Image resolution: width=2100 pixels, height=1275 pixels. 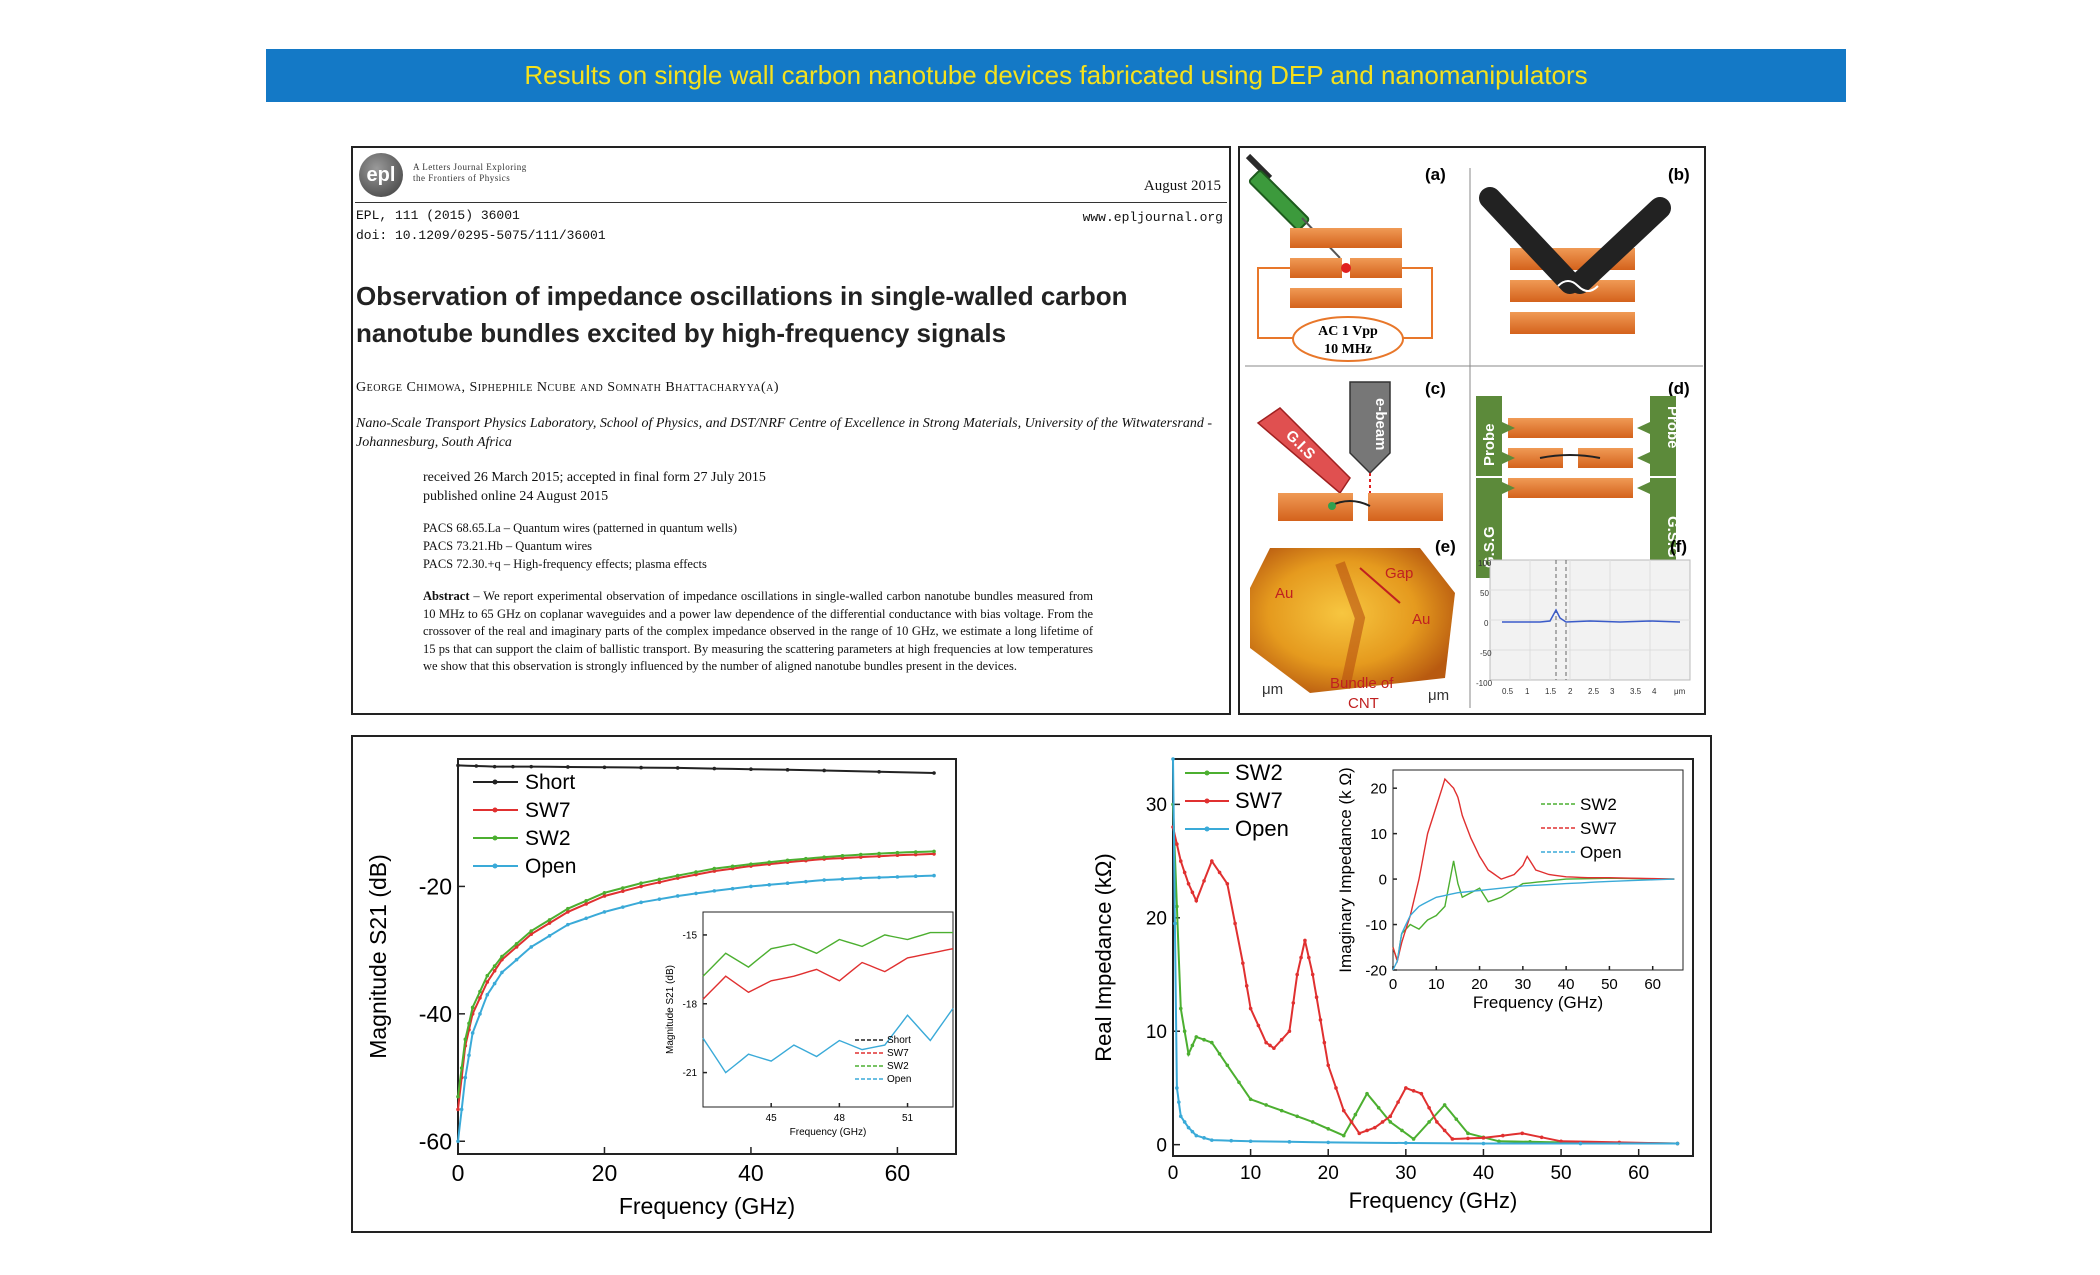 What do you see at coordinates (446, 596) in the screenshot?
I see `abstract-label: Abstract` at bounding box center [446, 596].